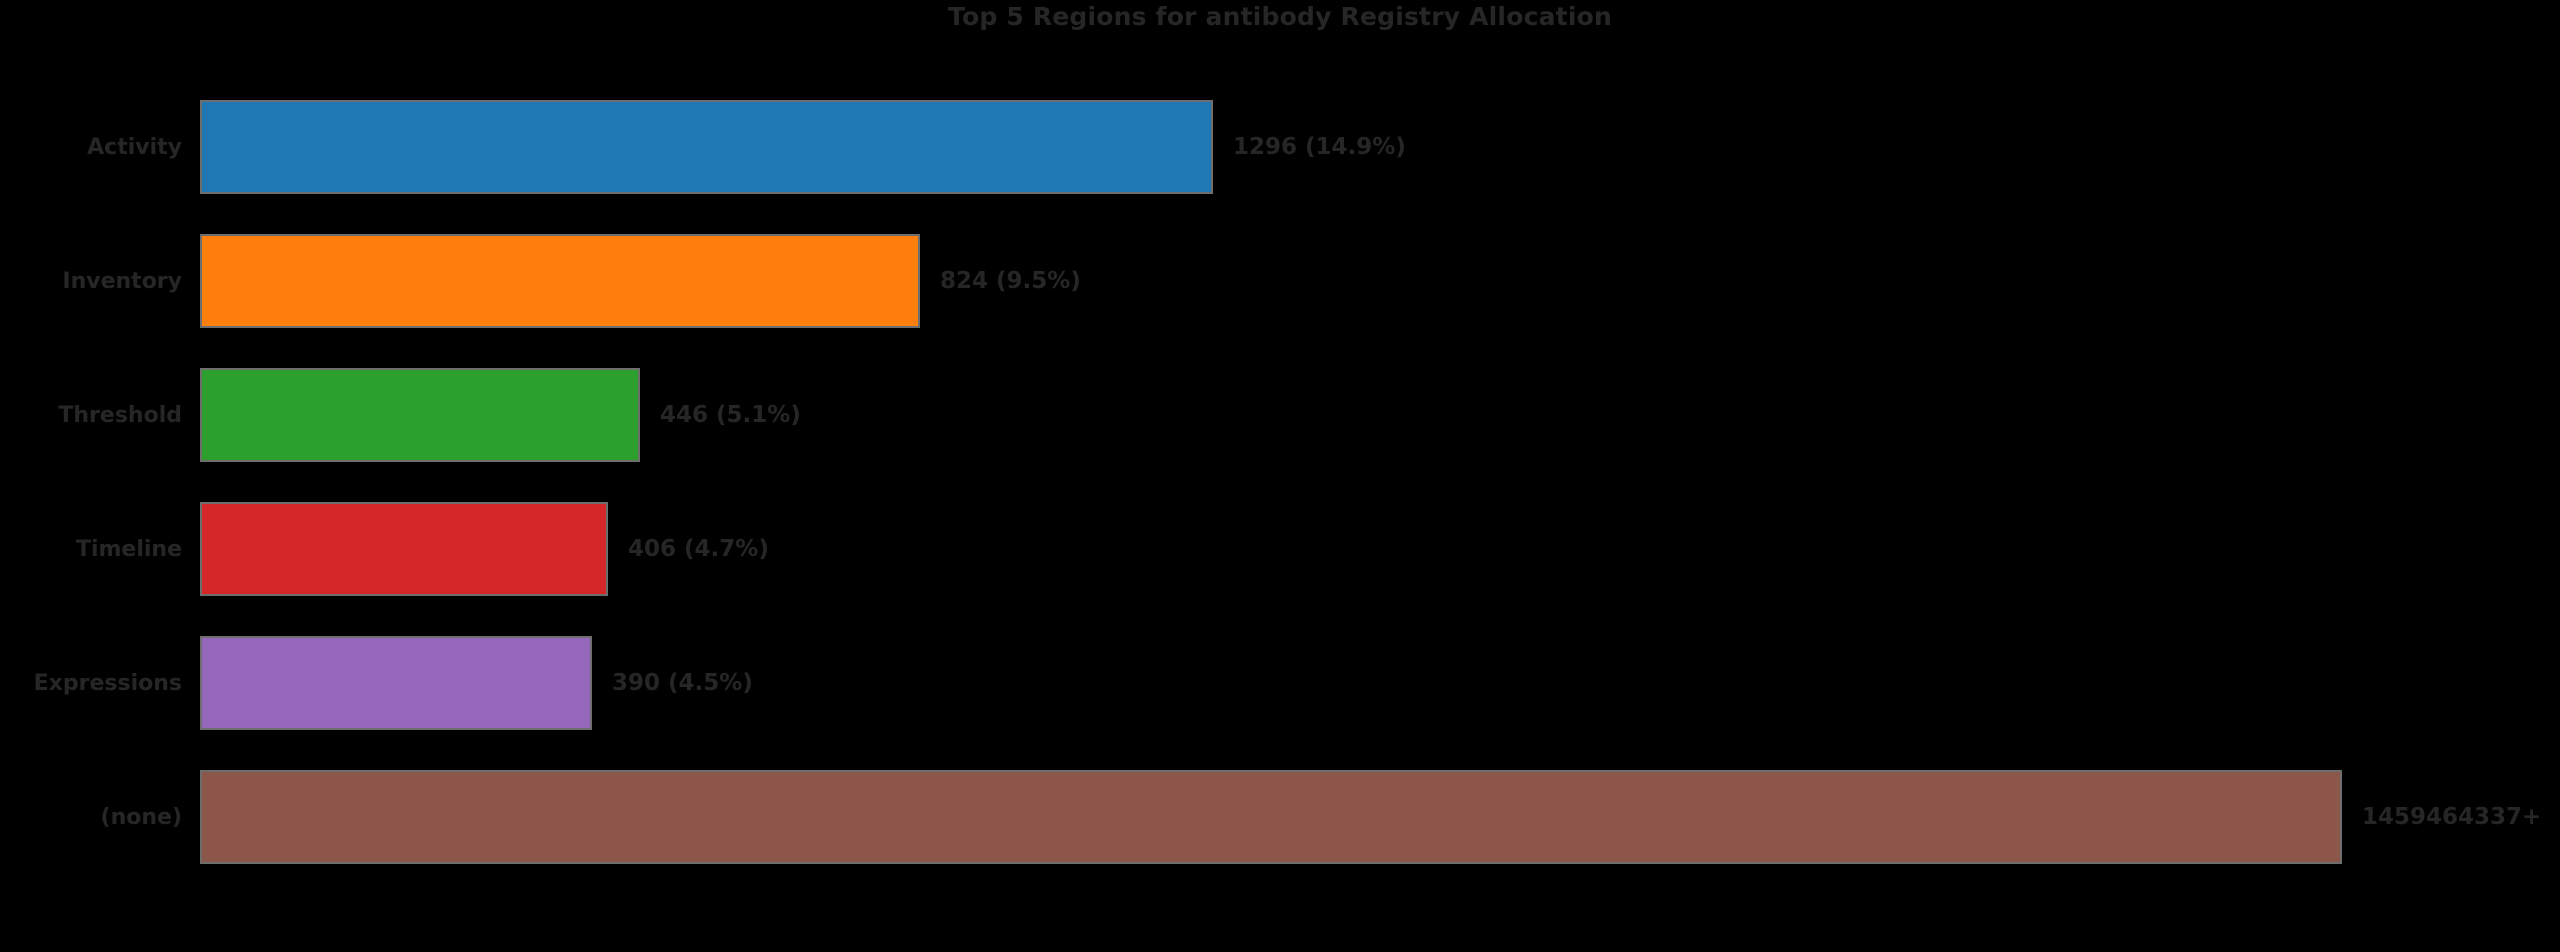 This screenshot has width=2560, height=952. Describe the element at coordinates (560, 281) in the screenshot. I see `bar-inventory` at that location.